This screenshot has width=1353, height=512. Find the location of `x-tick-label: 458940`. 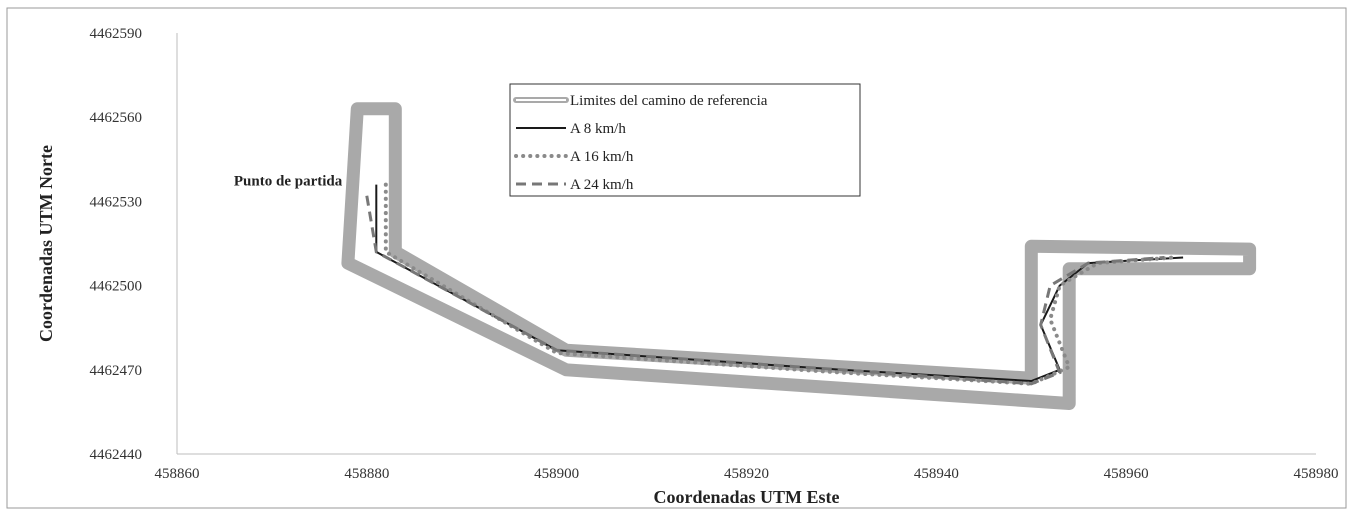

x-tick-label: 458940 is located at coordinates (936, 474).